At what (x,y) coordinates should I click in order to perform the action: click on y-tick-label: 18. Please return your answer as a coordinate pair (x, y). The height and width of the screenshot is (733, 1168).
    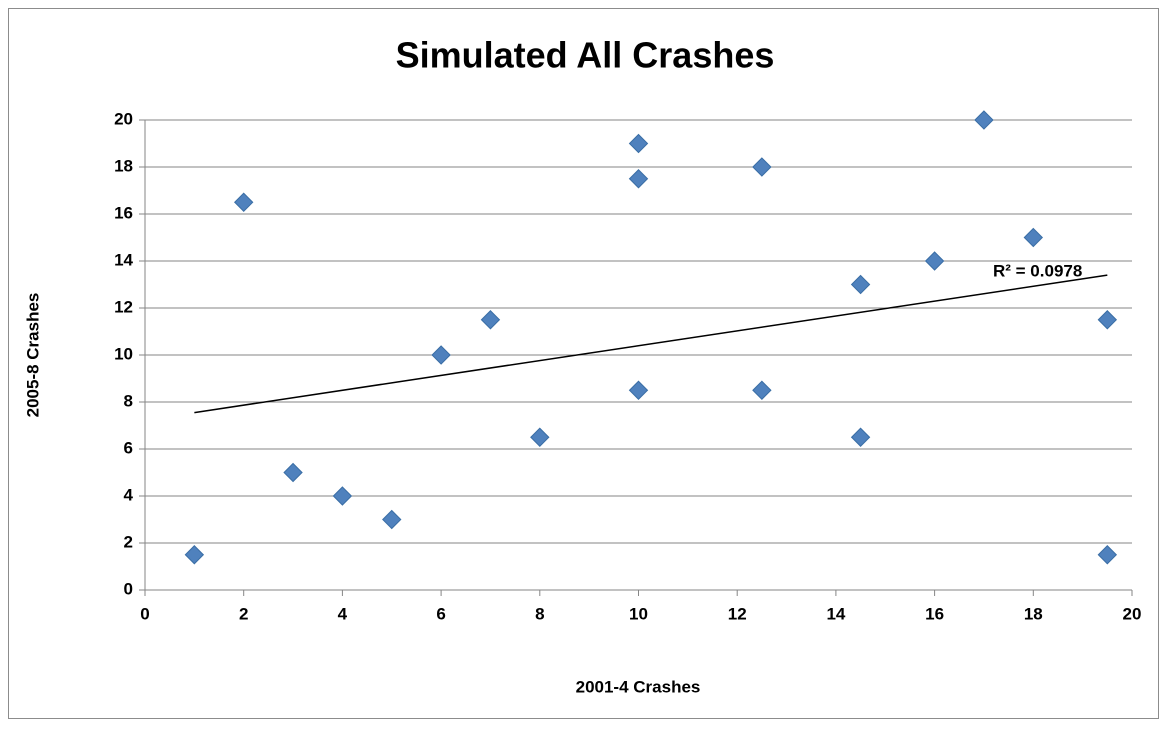
    Looking at the image, I should click on (123, 165).